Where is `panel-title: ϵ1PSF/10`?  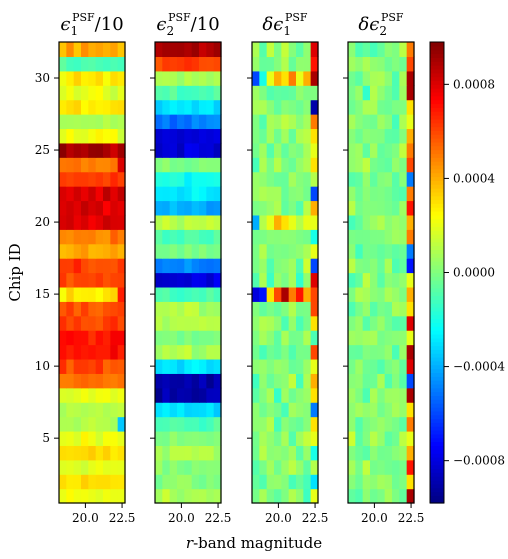 panel-title: ϵ1PSF/10 is located at coordinates (91, 24).